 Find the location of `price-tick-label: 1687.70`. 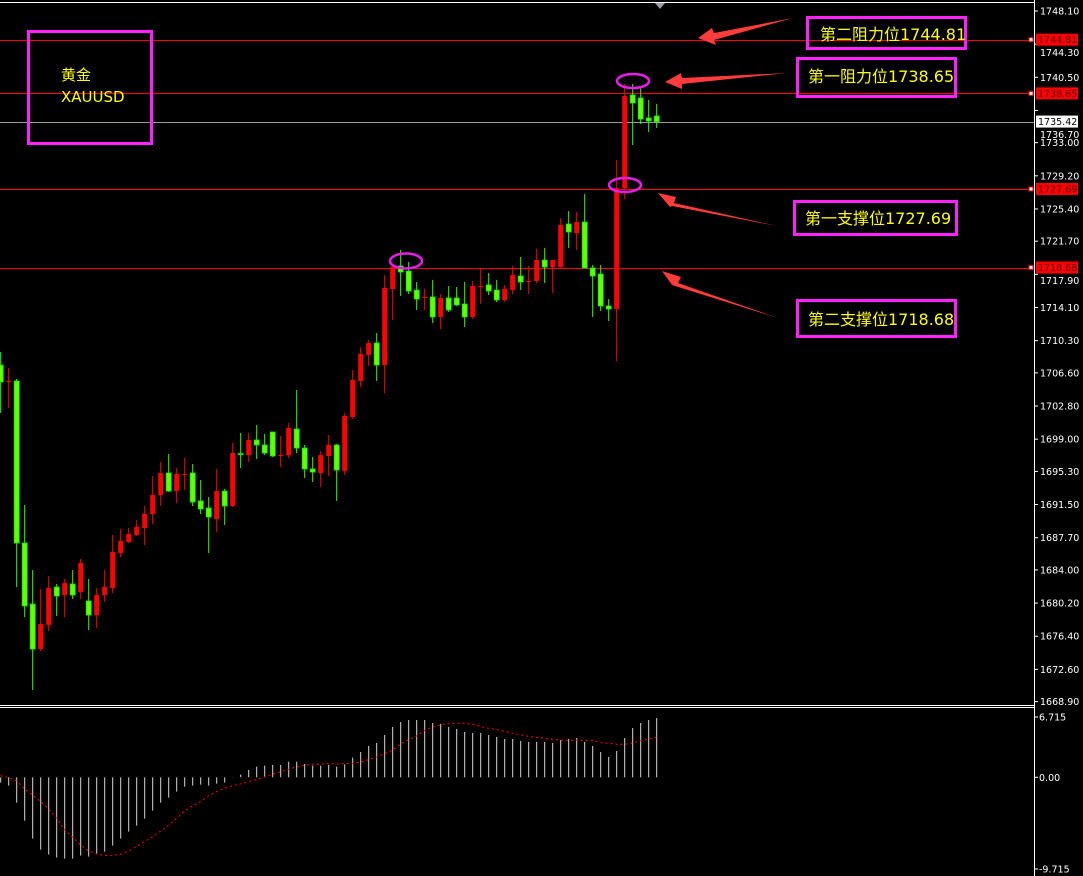

price-tick-label: 1687.70 is located at coordinates (1059, 538).